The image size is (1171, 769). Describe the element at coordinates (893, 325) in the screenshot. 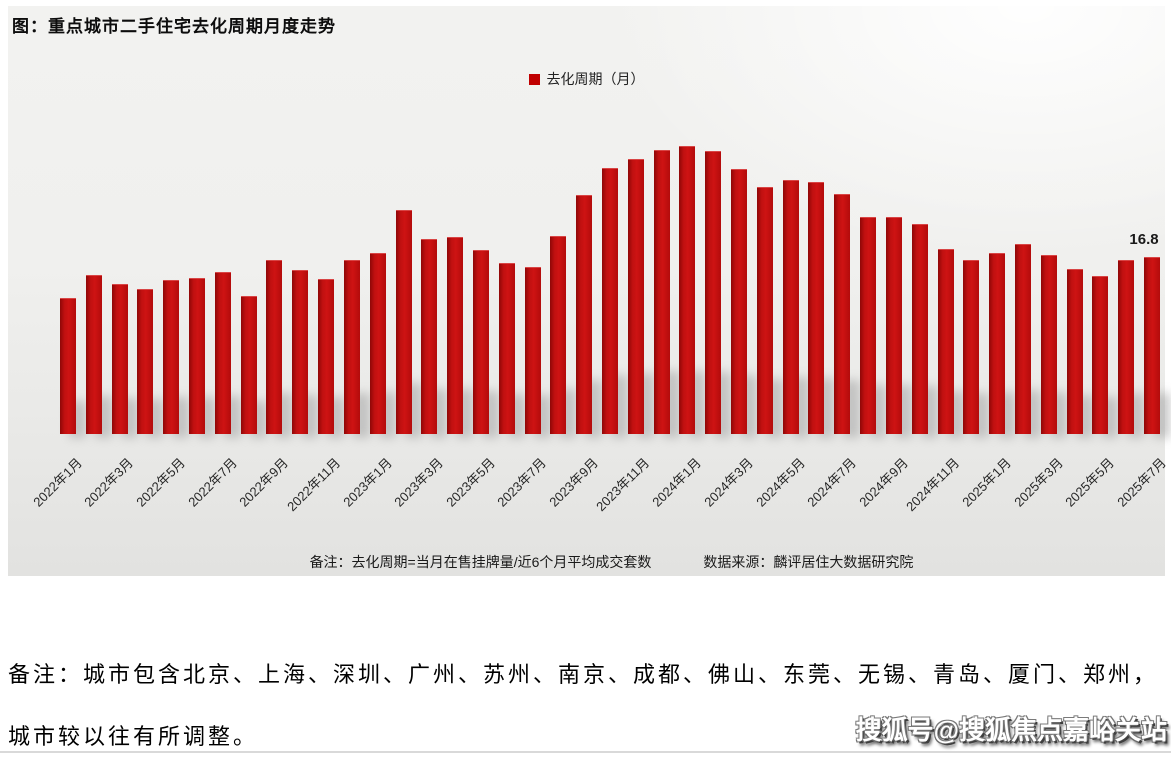

I see `bar-2024年9月` at that location.